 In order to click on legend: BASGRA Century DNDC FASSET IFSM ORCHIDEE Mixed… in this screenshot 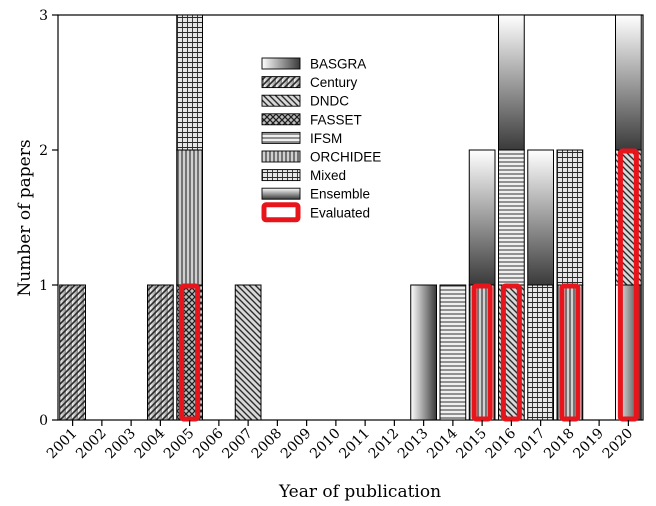, I will do `click(321, 140)`.